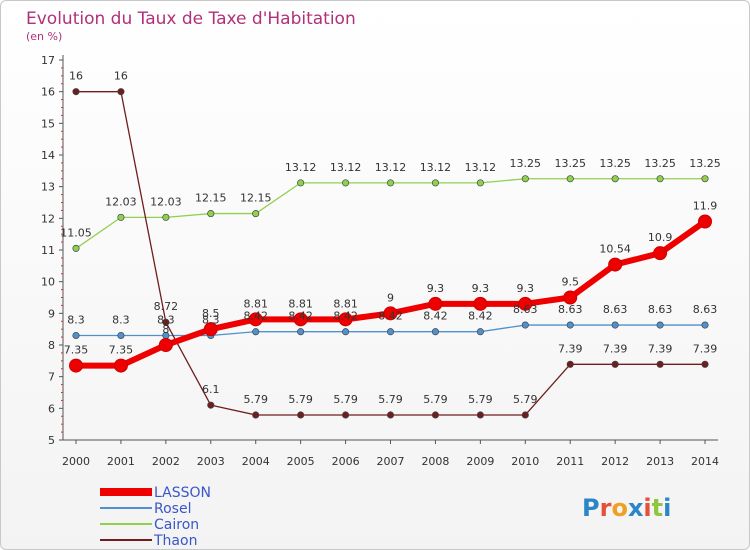 The image size is (750, 550). Describe the element at coordinates (636, 508) in the screenshot. I see `logo-letter: x` at that location.